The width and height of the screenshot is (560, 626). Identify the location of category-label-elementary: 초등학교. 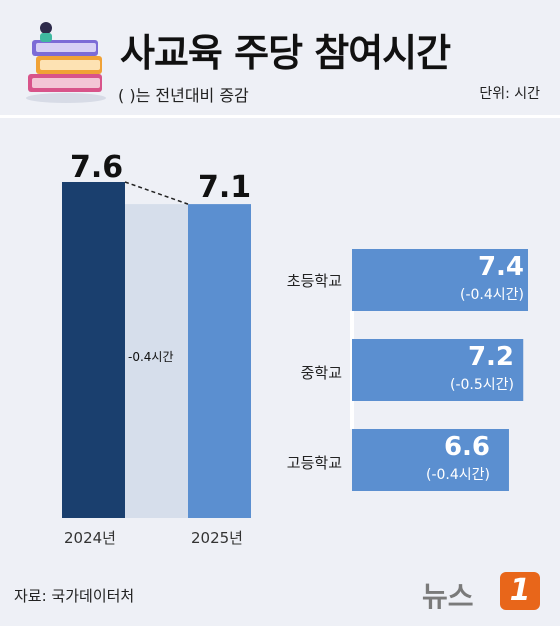
(314, 281).